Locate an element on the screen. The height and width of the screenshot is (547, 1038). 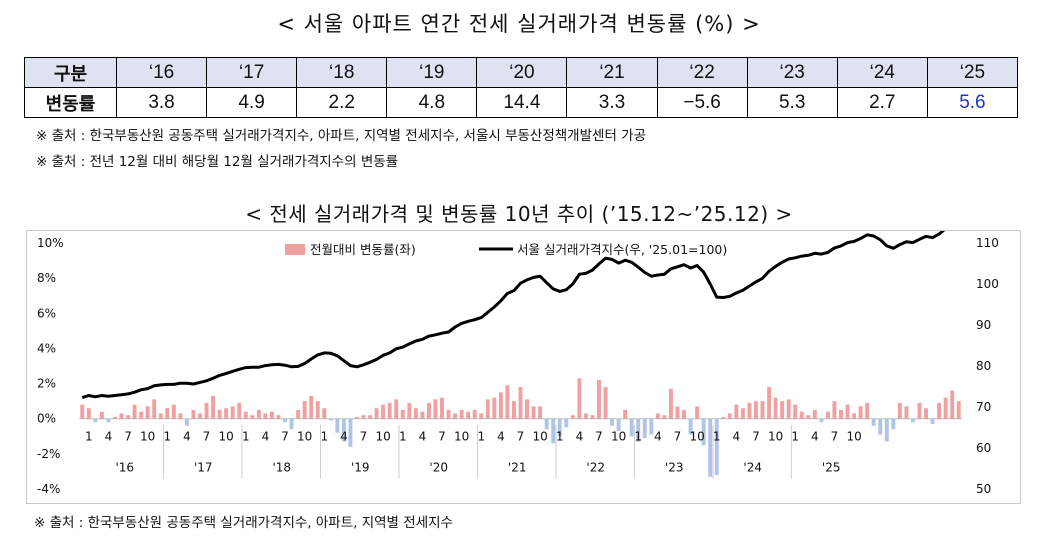
chart-legend: 전월대비 변동률(좌) 서울 실거래가격지수(우, '25.01=100) is located at coordinates (506, 249).